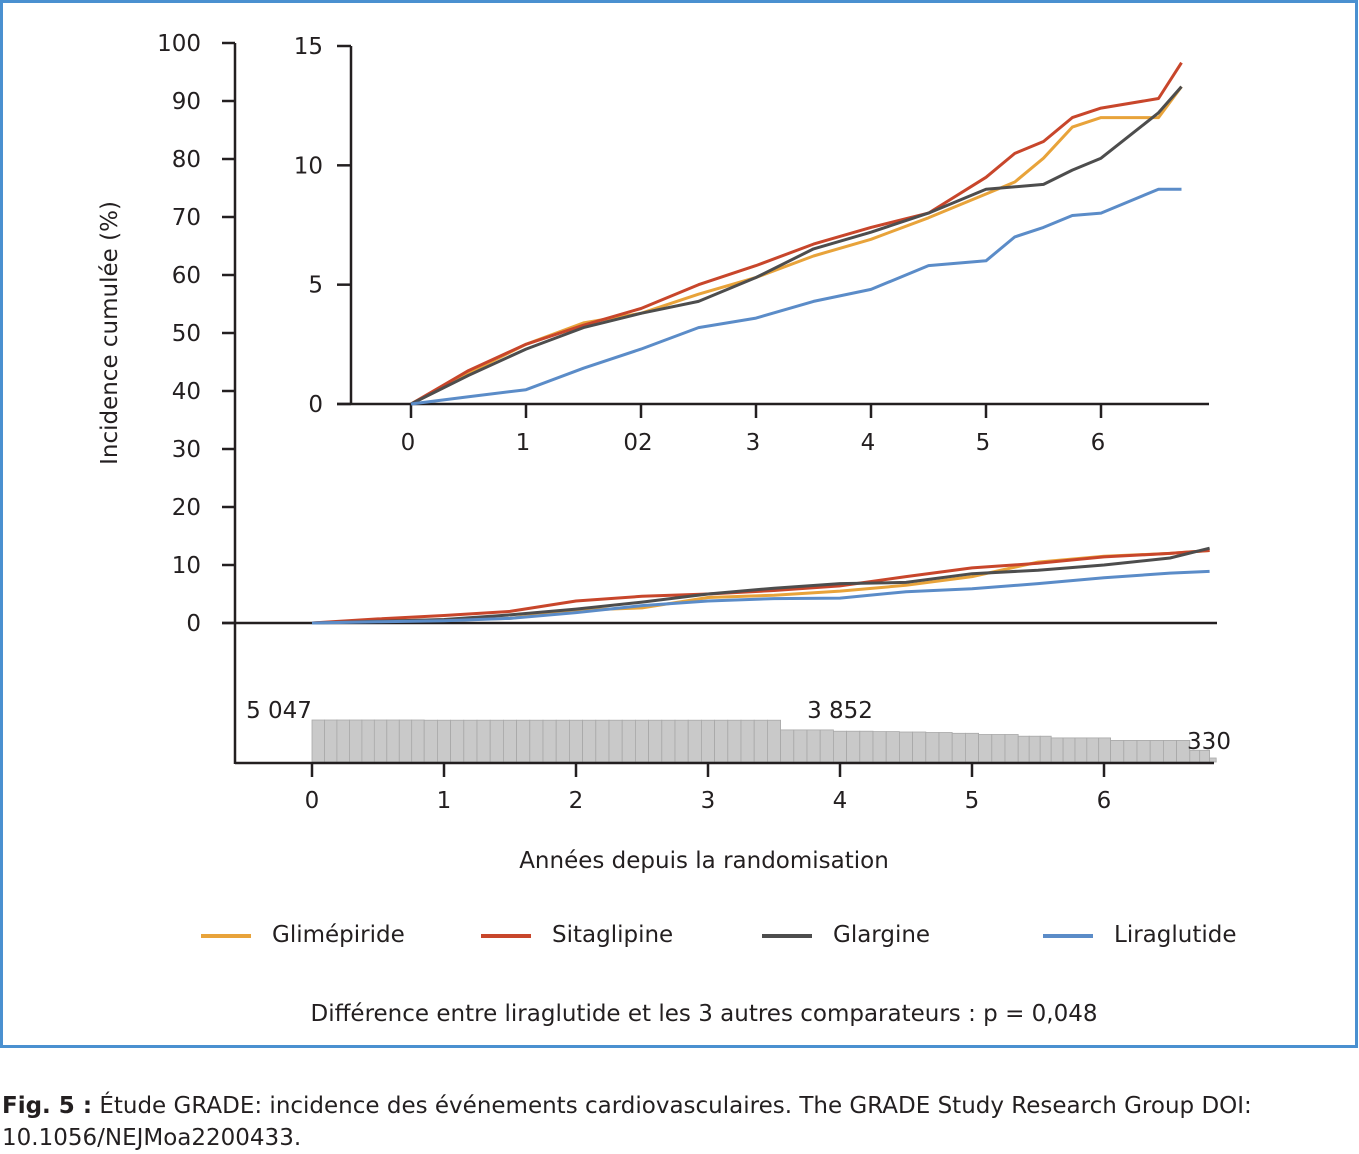  Describe the element at coordinates (279, 711) in the screenshot. I see `at-risk-label-start: 5 047` at that location.